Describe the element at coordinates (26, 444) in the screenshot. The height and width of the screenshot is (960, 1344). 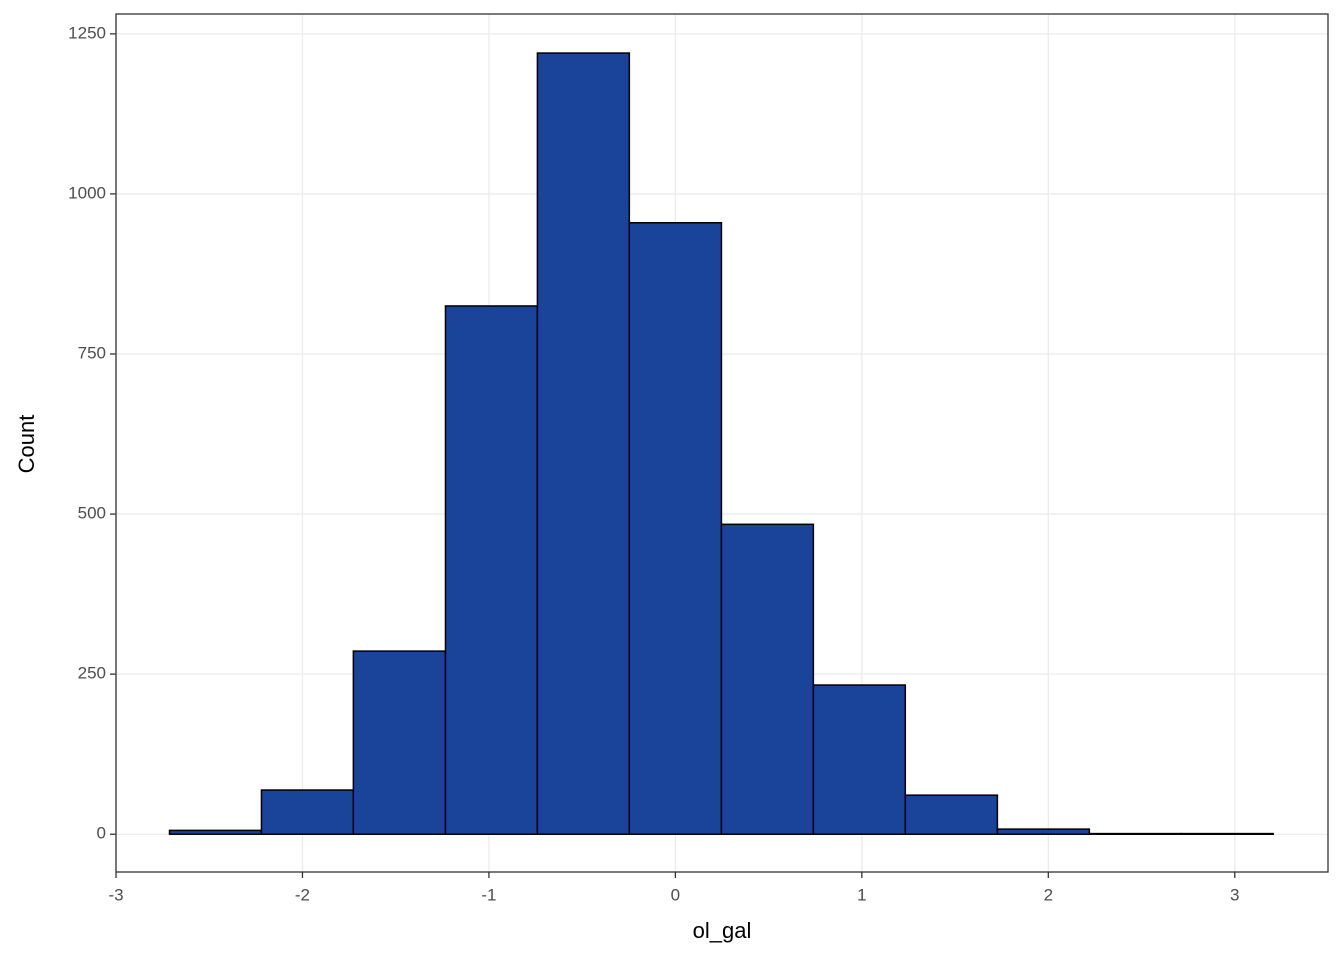
I see `y-axis-title: Count` at that location.